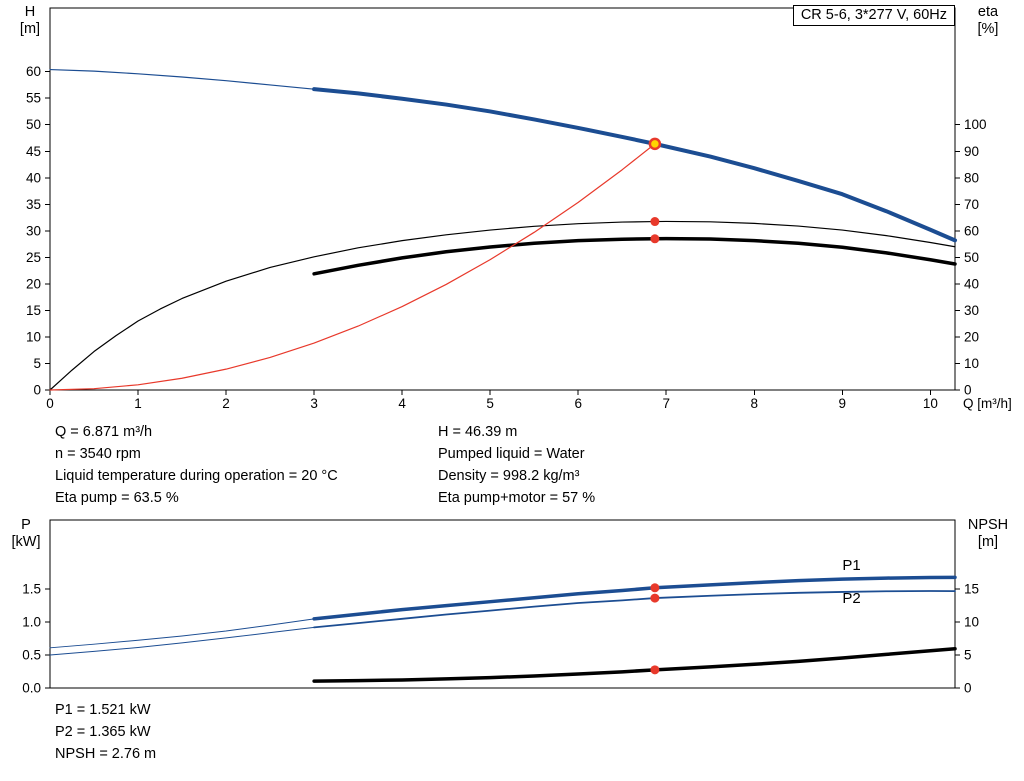  I want to click on y-left-tick-label: 45, so click(33, 151).